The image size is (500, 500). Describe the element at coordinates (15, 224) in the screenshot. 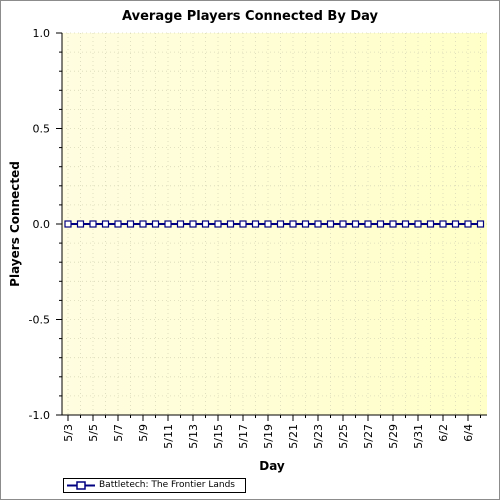

I see `y-axis-label: Players Connected` at that location.